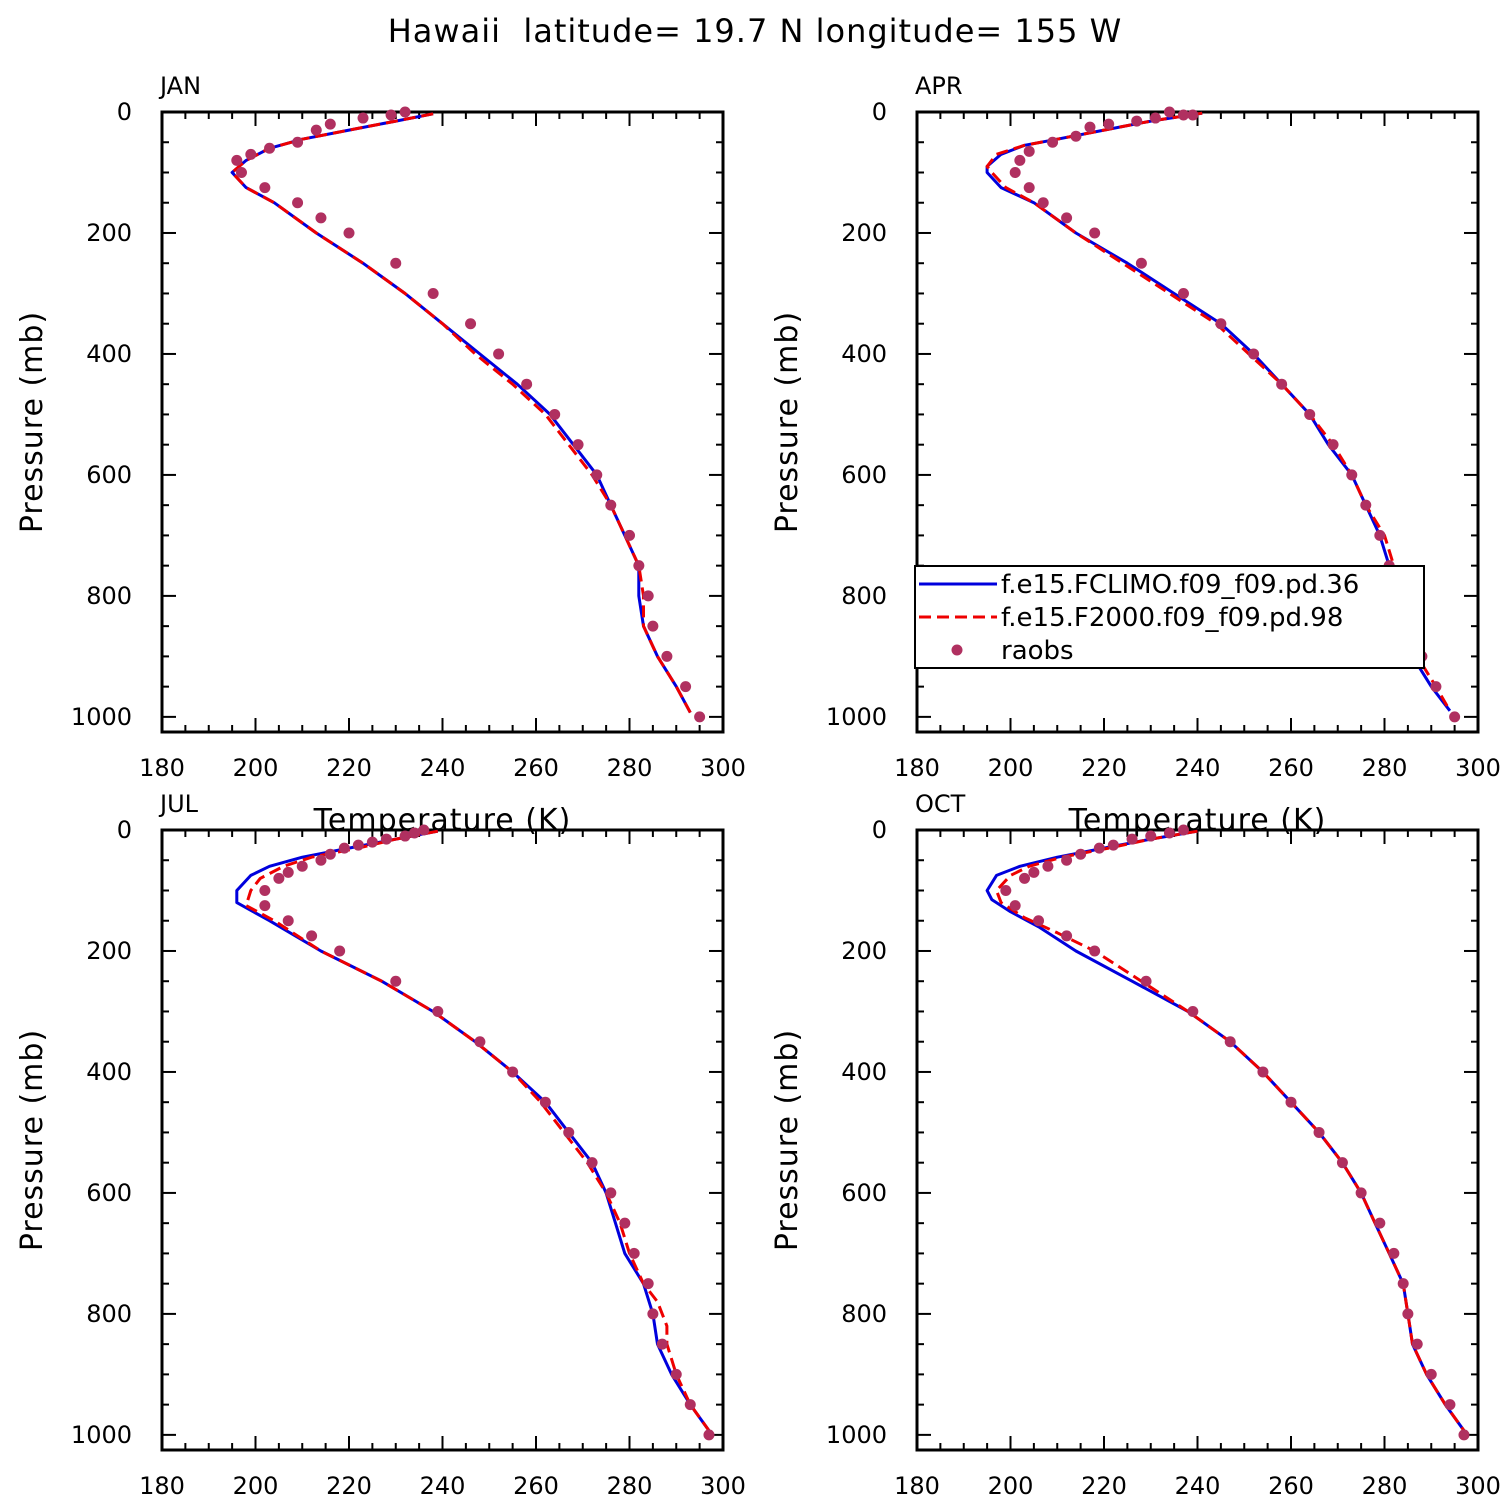 Image resolution: width=1510 pixels, height=1510 pixels. Describe the element at coordinates (723, 1486) in the screenshot. I see `x-tick-label: 300` at that location.